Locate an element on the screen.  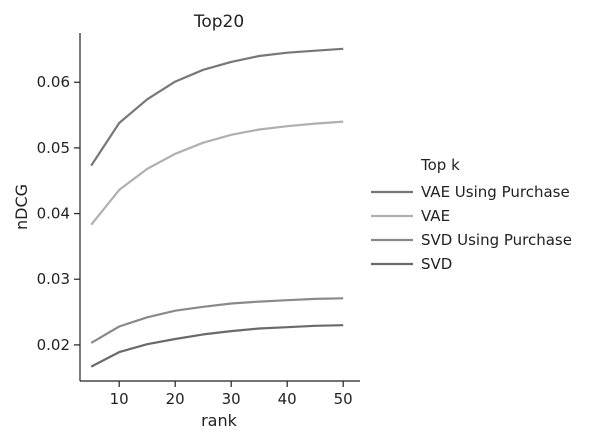
x-tick-label: 10 is located at coordinates (119, 399).